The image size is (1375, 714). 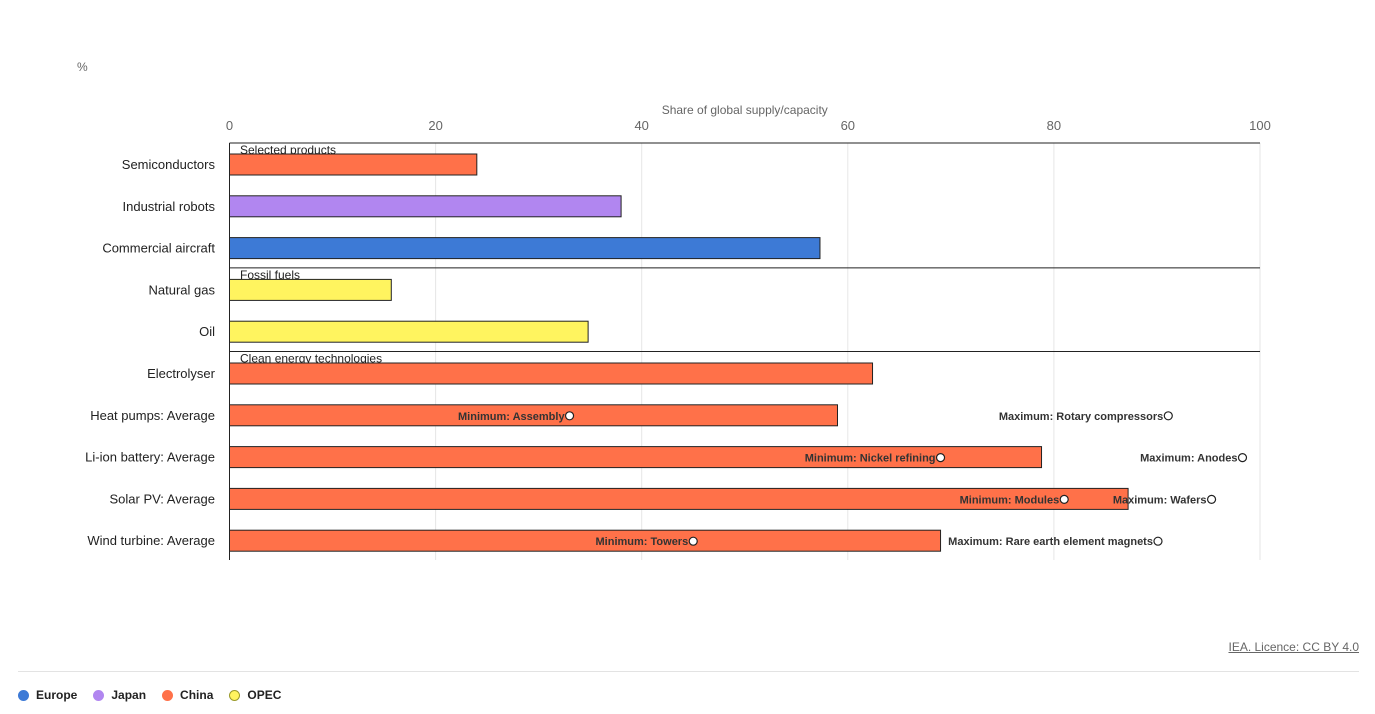 What do you see at coordinates (1054, 125) in the screenshot?
I see `x-tick-label: 80` at bounding box center [1054, 125].